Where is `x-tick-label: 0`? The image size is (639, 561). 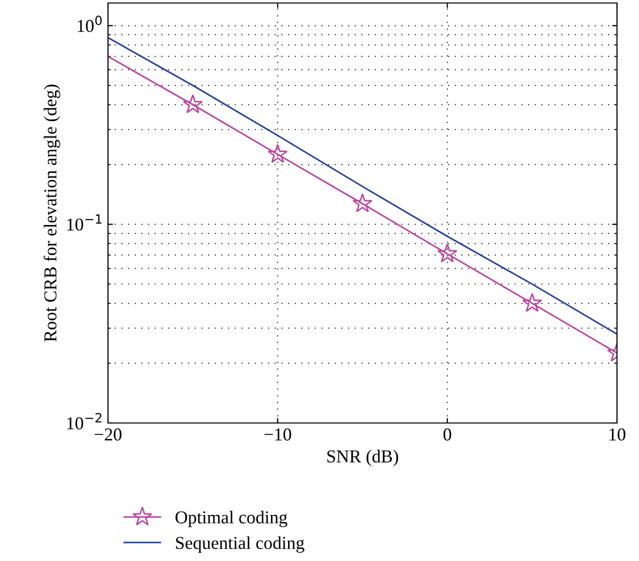
x-tick-label: 0 is located at coordinates (448, 434).